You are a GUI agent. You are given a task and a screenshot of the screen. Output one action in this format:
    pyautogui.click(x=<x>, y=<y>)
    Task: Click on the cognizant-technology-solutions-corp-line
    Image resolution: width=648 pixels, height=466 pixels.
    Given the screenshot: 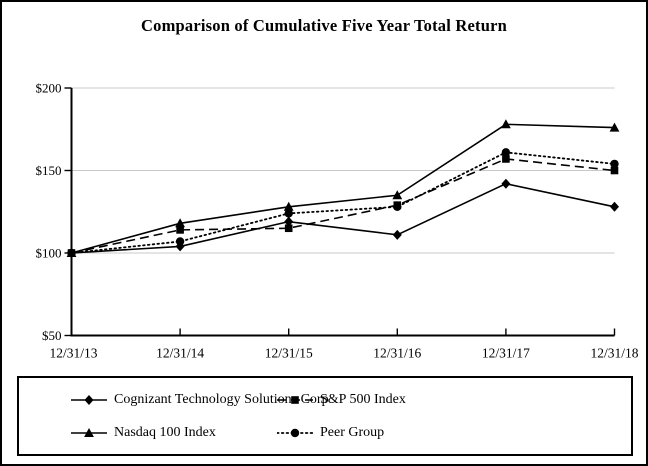 What is the action you would take?
    pyautogui.click(x=343, y=218)
    